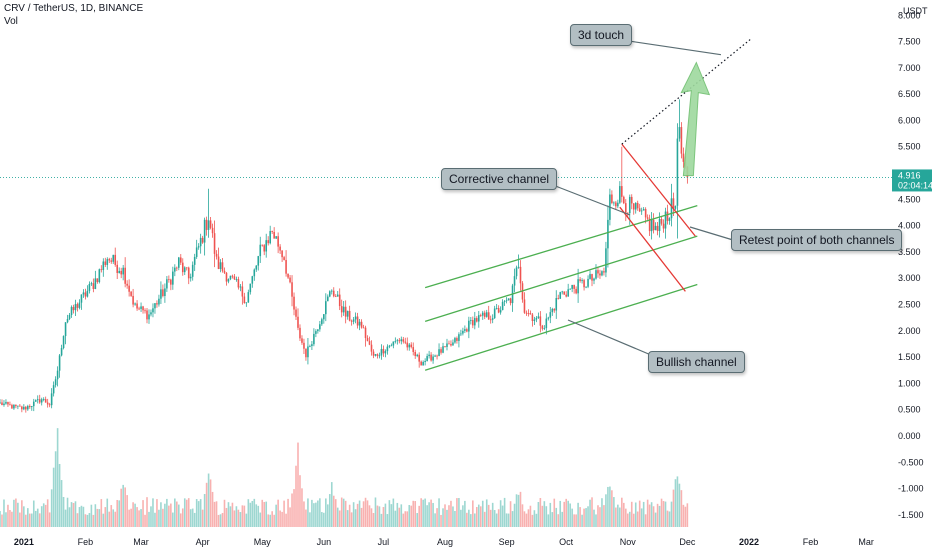 The height and width of the screenshot is (550, 932). Describe the element at coordinates (749, 542) in the screenshot. I see `x-tick-label: 2022` at that location.